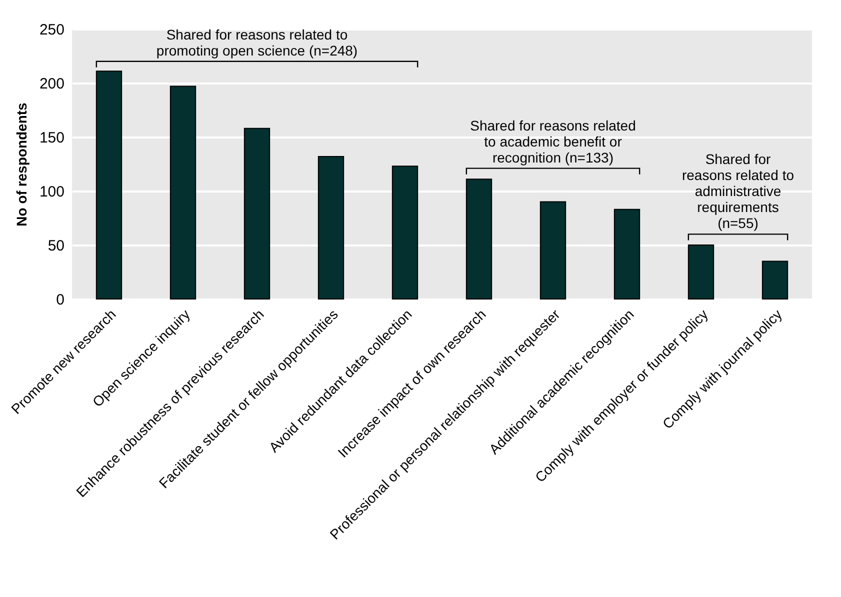 The height and width of the screenshot is (597, 841). What do you see at coordinates (51, 30) in the screenshot?
I see `y-tick-label: 250` at bounding box center [51, 30].